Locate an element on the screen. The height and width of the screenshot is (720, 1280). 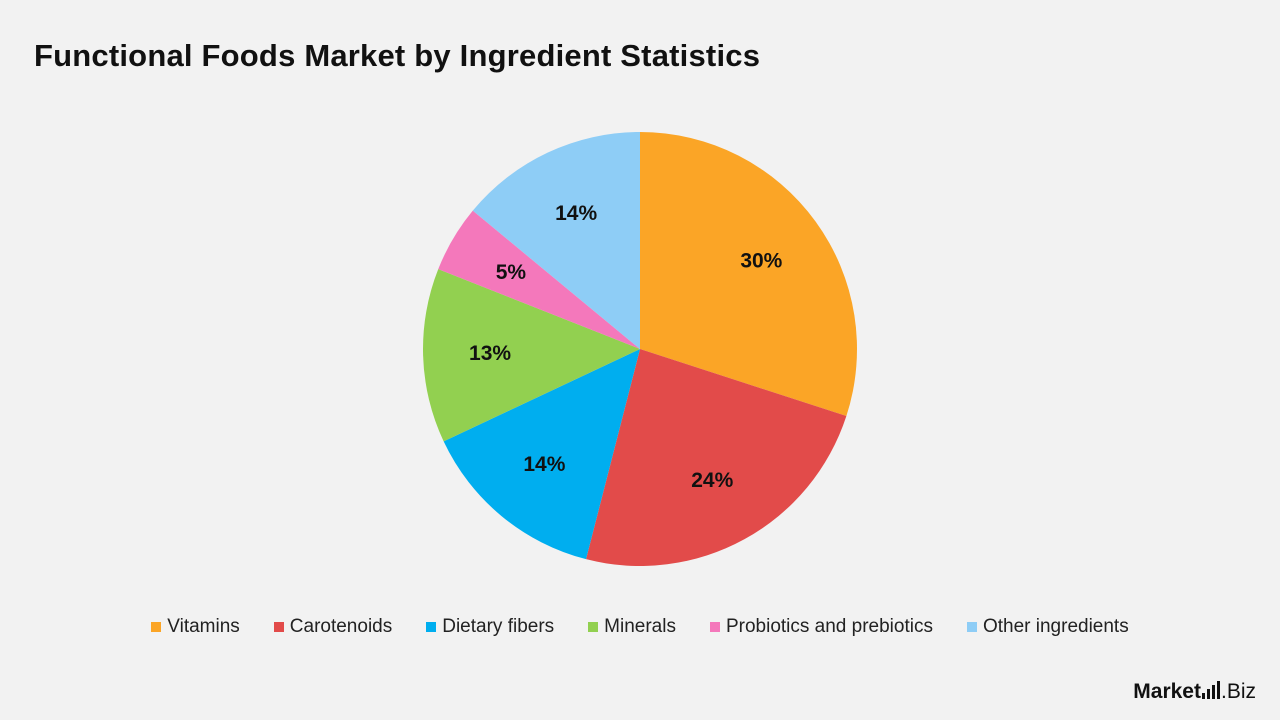
pie-slice-other-ingredients is located at coordinates (556, 240).